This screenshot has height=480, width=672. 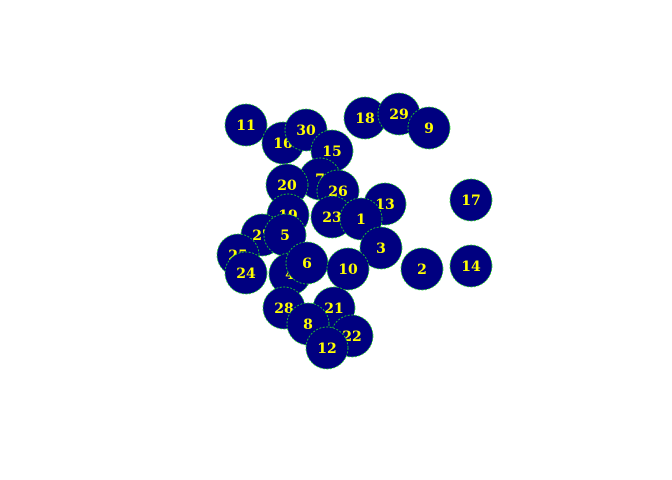 What do you see at coordinates (308, 325) in the screenshot?
I see `node-label: 8` at bounding box center [308, 325].